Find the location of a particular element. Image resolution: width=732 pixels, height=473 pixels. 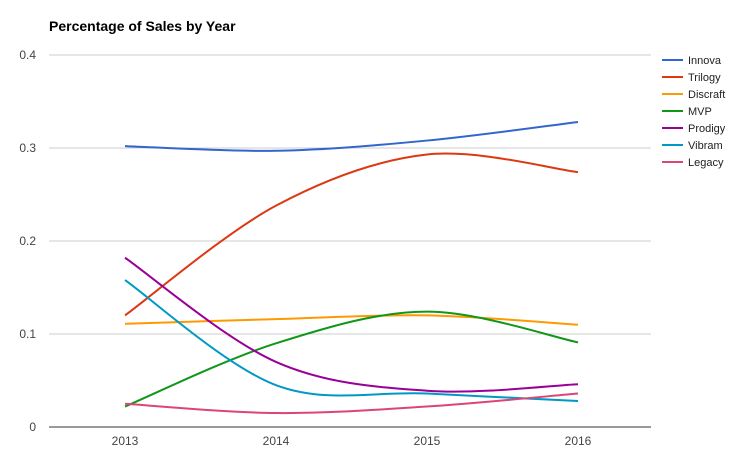

legend-label-mvp: MVP is located at coordinates (700, 112).